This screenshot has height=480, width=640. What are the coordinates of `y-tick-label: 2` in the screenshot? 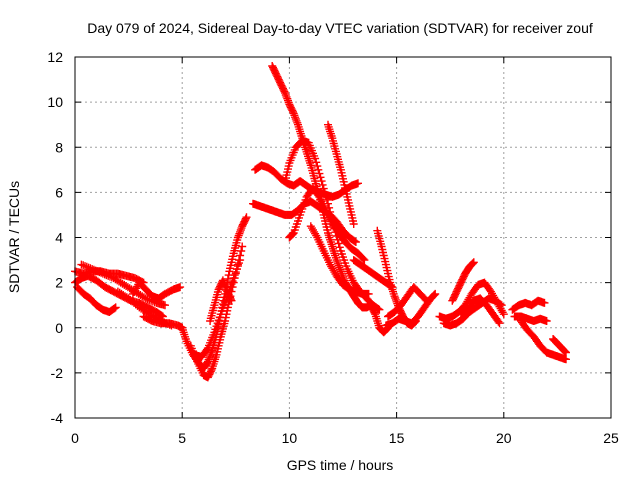 It's located at (59, 283).